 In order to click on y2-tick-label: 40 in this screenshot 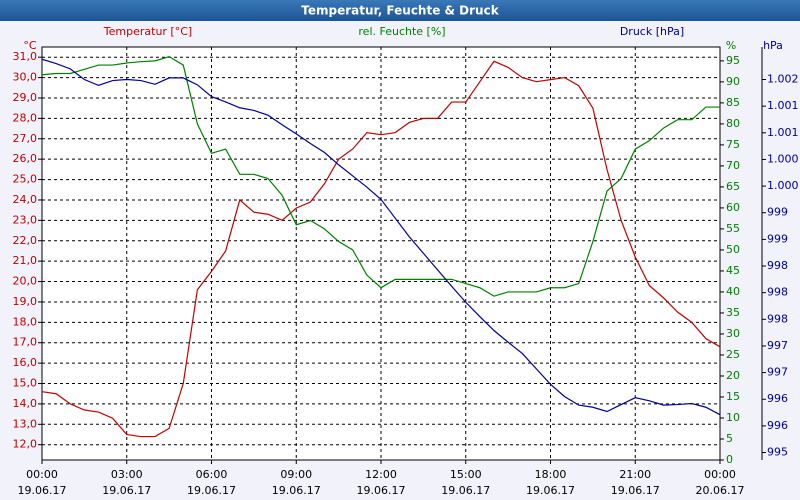, I will do `click(733, 291)`.